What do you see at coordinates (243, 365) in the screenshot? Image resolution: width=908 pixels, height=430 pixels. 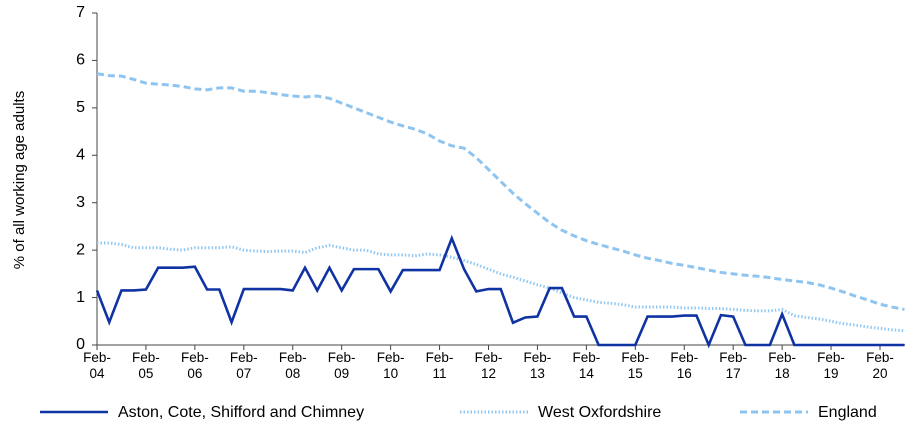 I see `x-tick-label: Feb-07` at bounding box center [243, 365].